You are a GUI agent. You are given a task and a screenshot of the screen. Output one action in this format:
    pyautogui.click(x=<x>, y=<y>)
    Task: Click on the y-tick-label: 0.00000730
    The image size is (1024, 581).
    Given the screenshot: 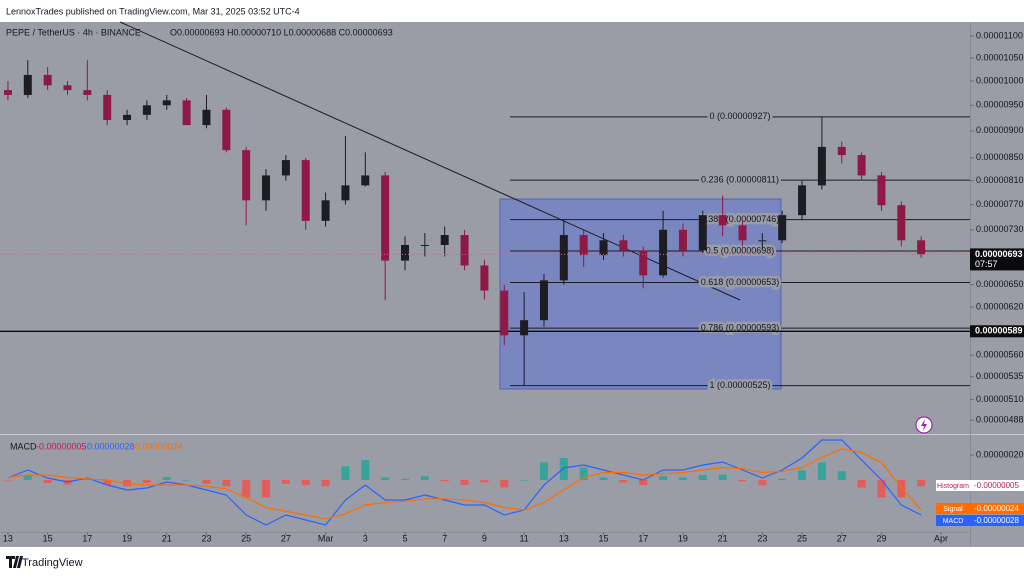 What is the action you would take?
    pyautogui.click(x=1000, y=229)
    